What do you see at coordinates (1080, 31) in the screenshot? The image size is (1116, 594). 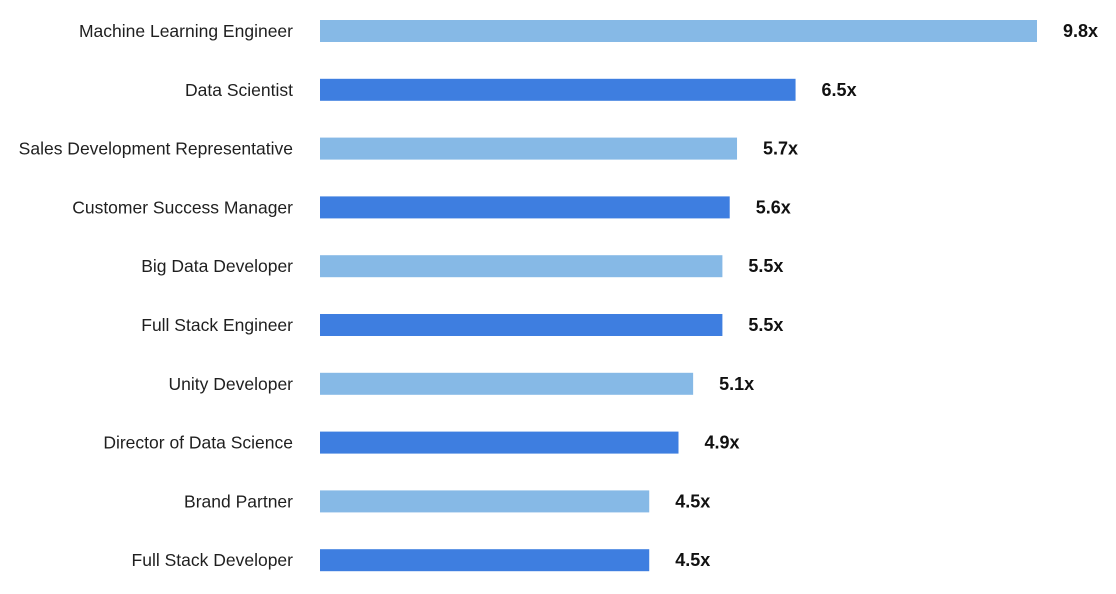 I see `value-label: 9.8x` at bounding box center [1080, 31].